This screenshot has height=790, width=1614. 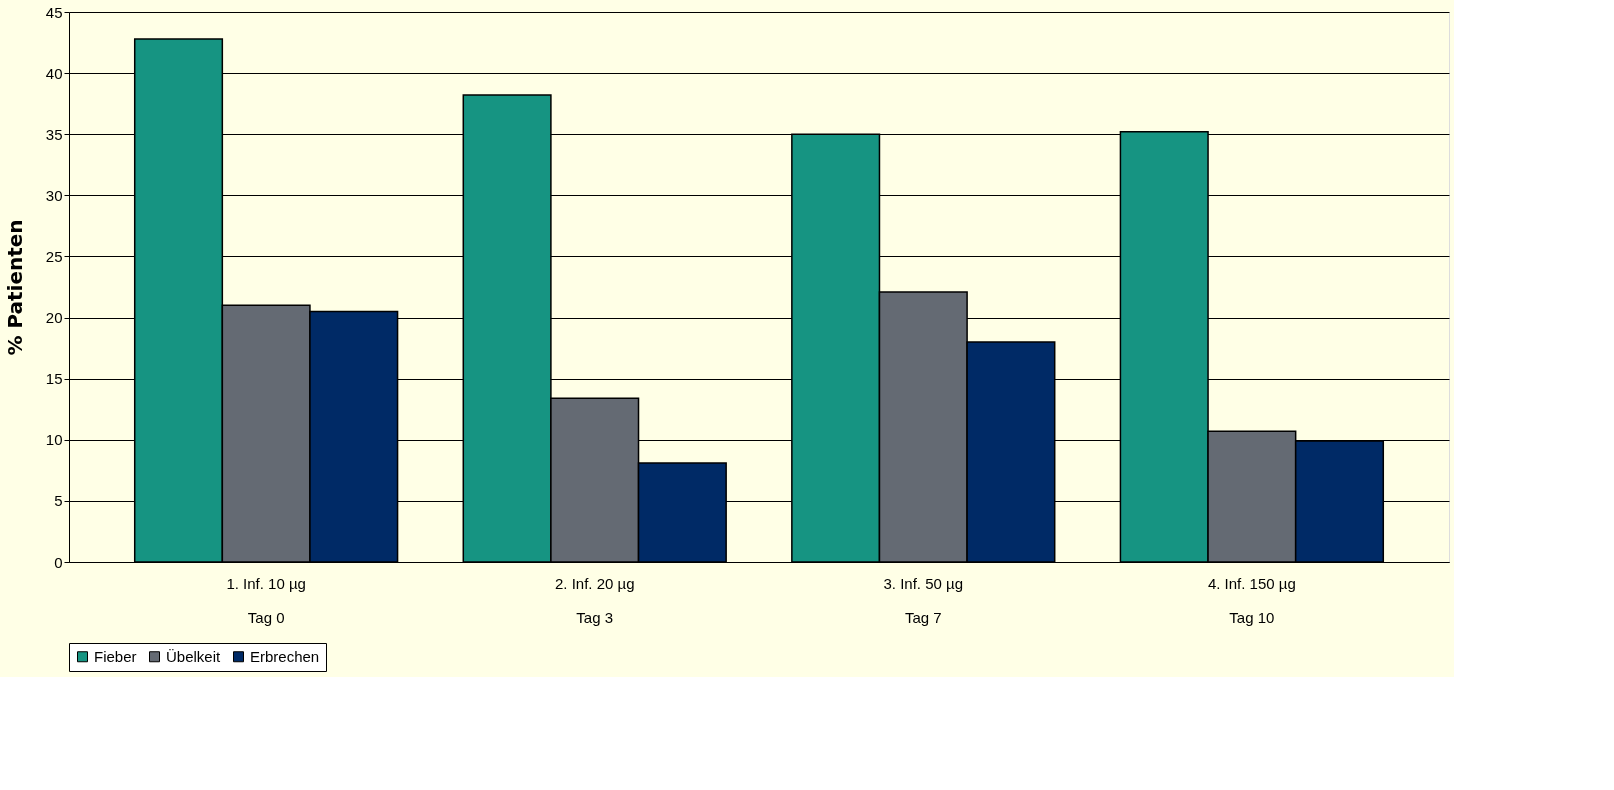 What do you see at coordinates (14, 287) in the screenshot?
I see `y-axis-title: % Patienten` at bounding box center [14, 287].